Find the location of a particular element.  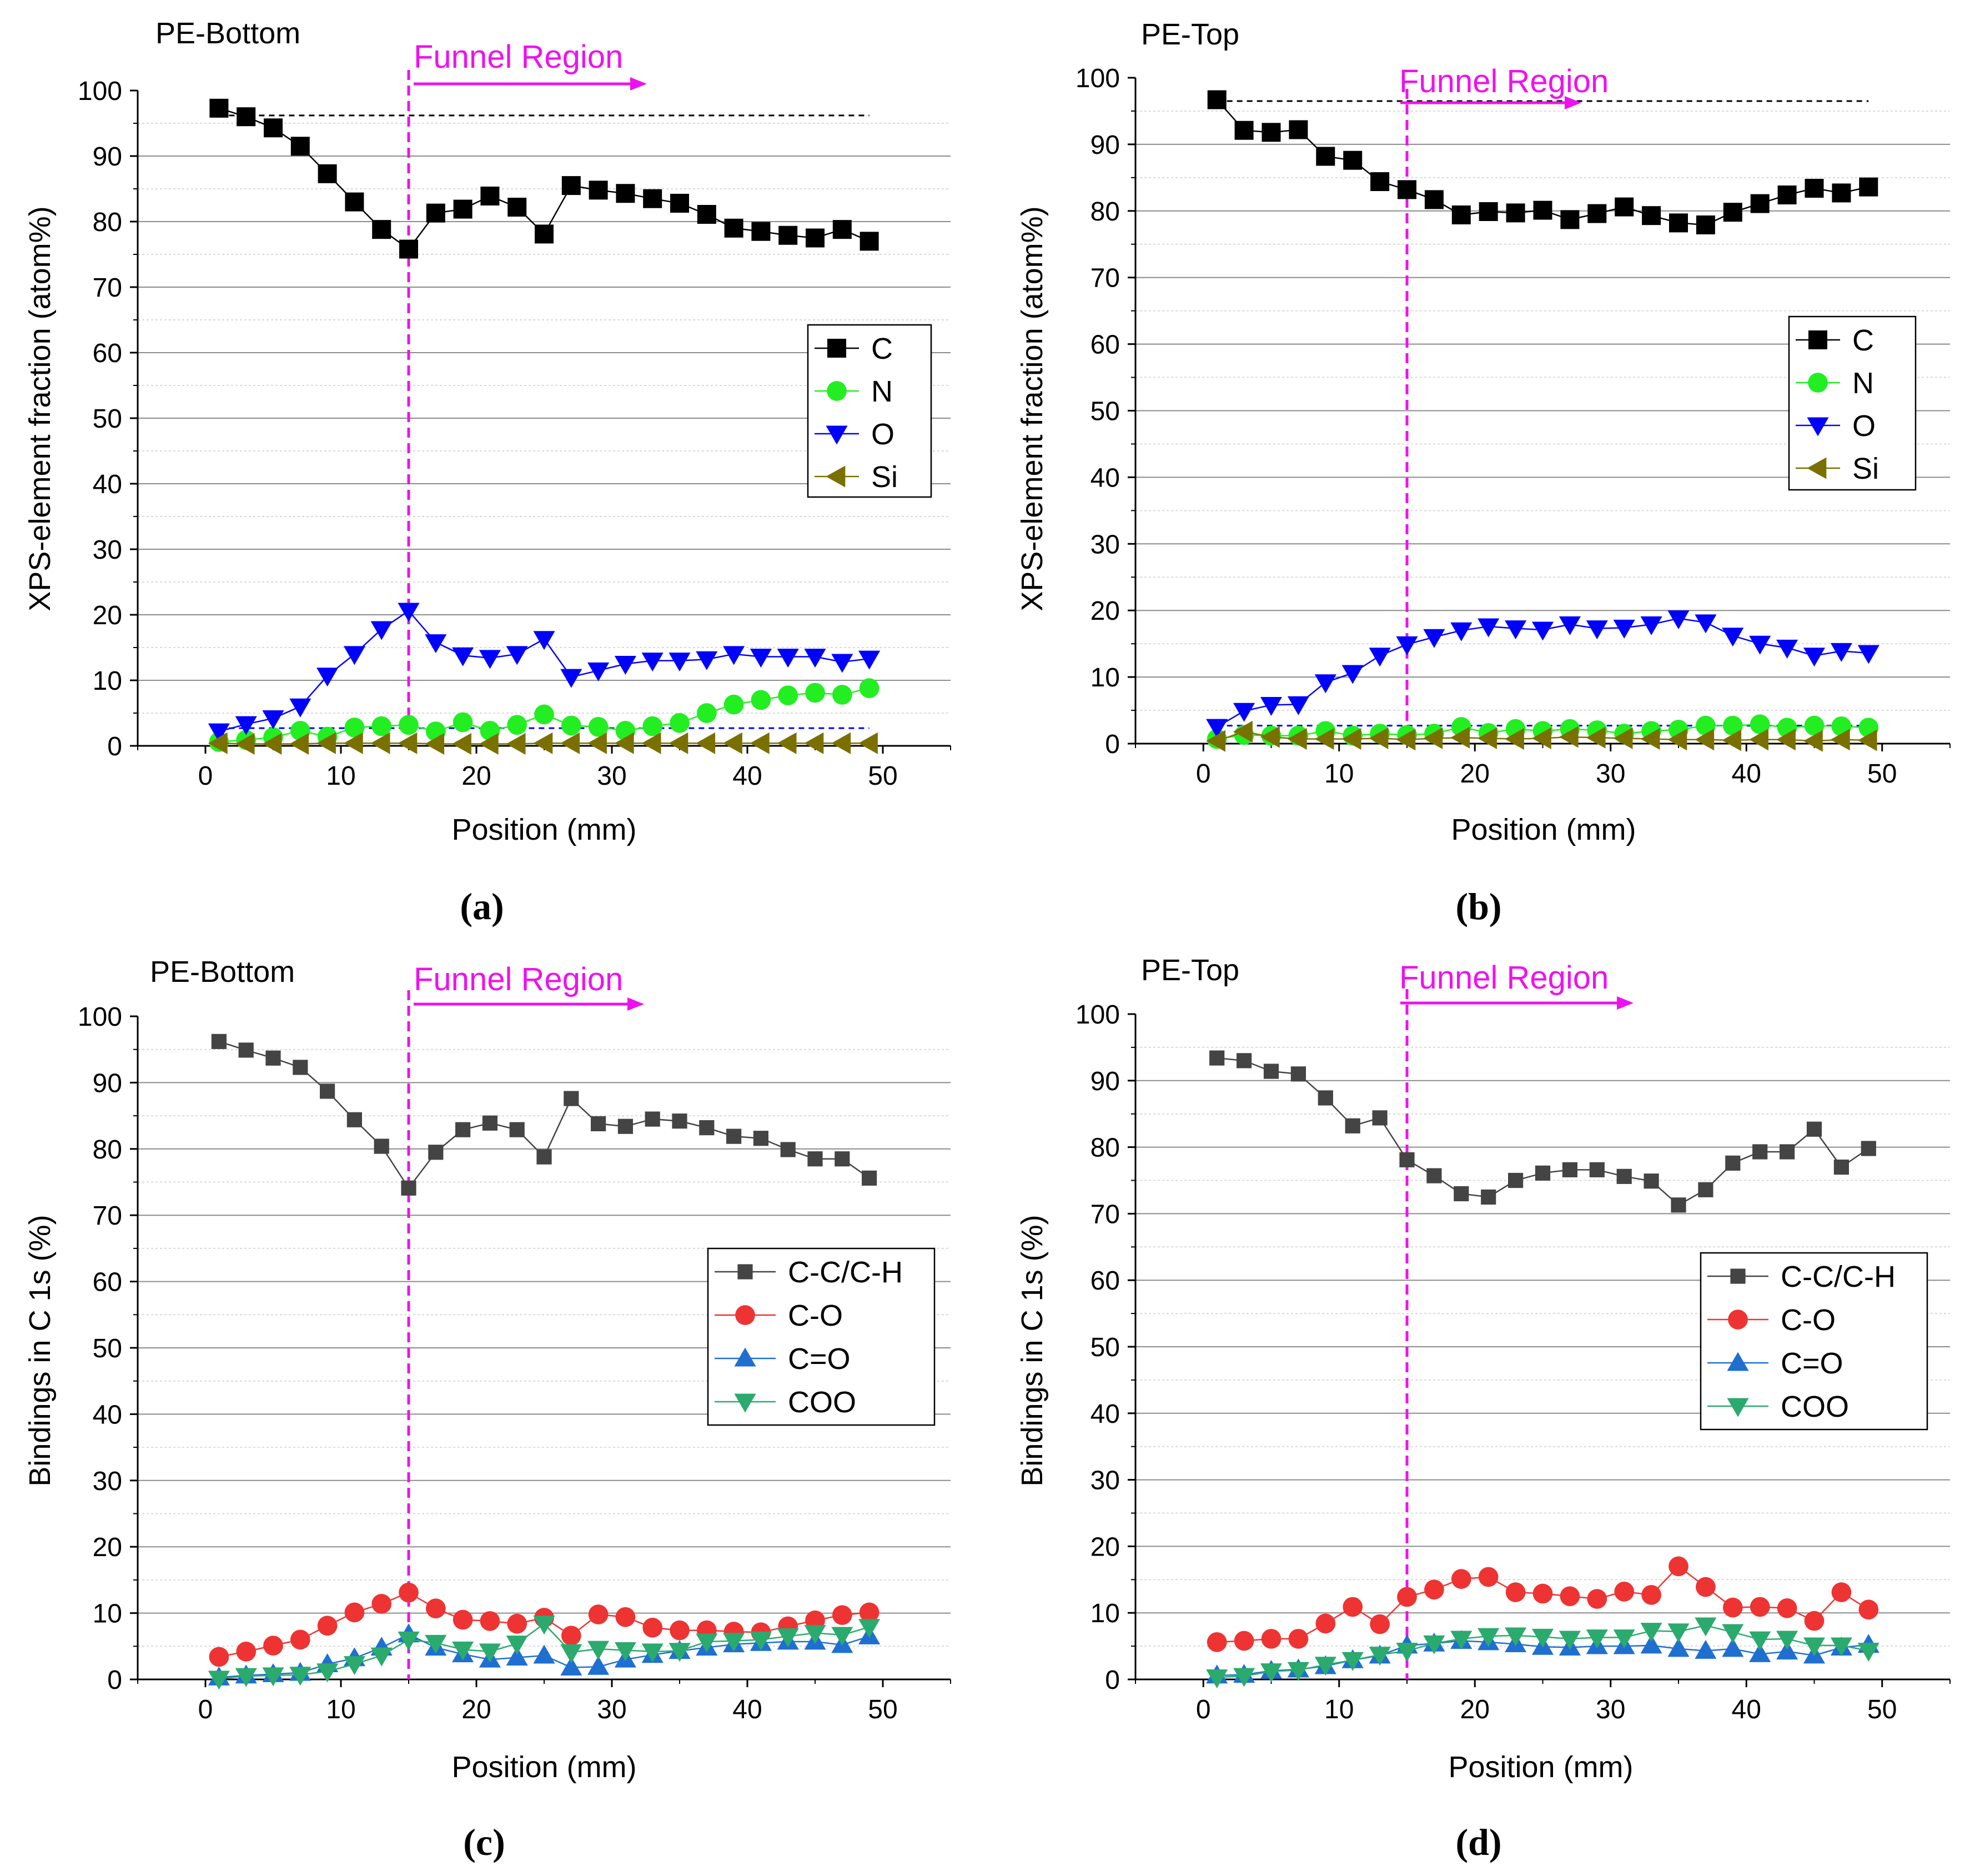

series-c is located at coordinates (1542, 162).